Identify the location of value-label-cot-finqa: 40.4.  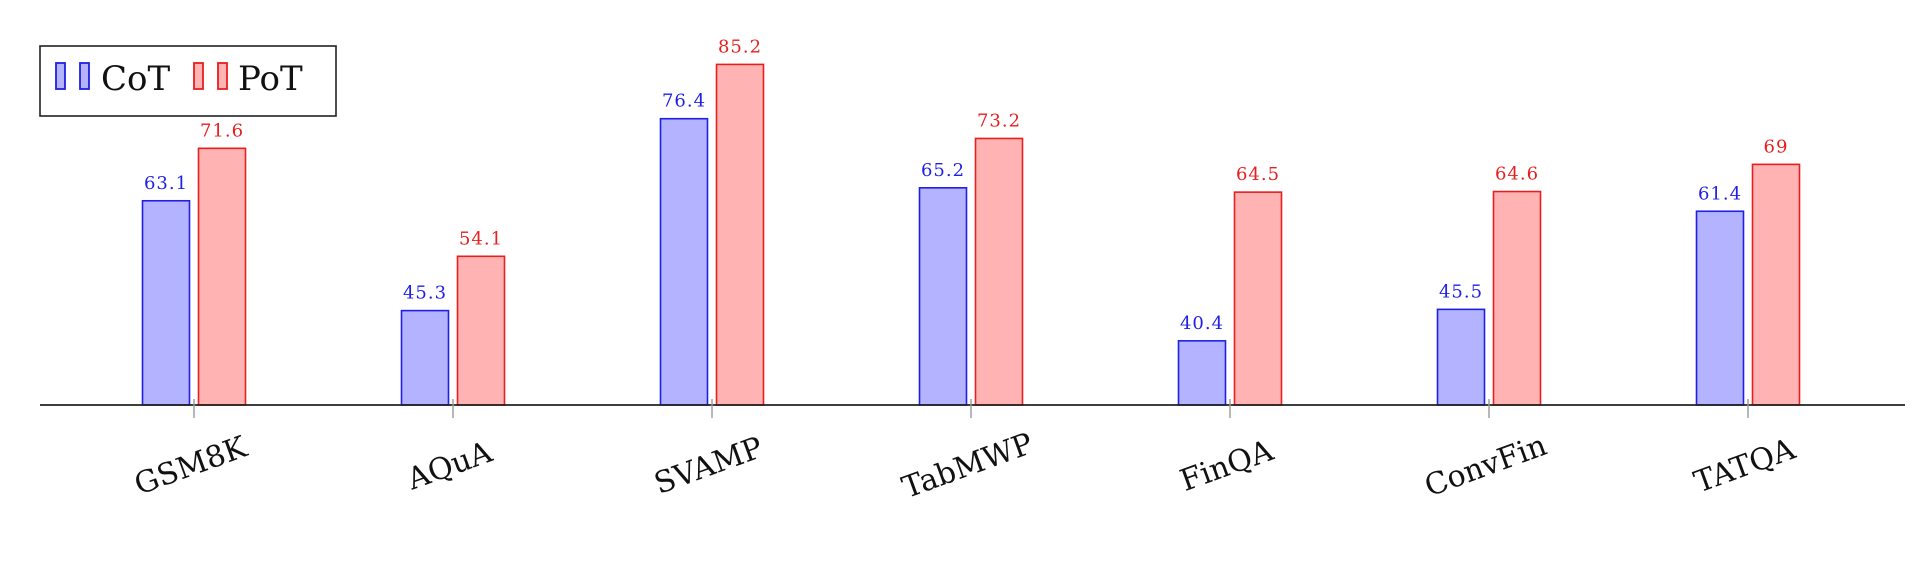
(1202, 323).